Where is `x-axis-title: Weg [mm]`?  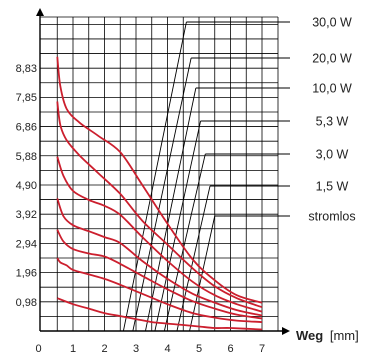
x-axis-title: Weg [mm] is located at coordinates (327, 335).